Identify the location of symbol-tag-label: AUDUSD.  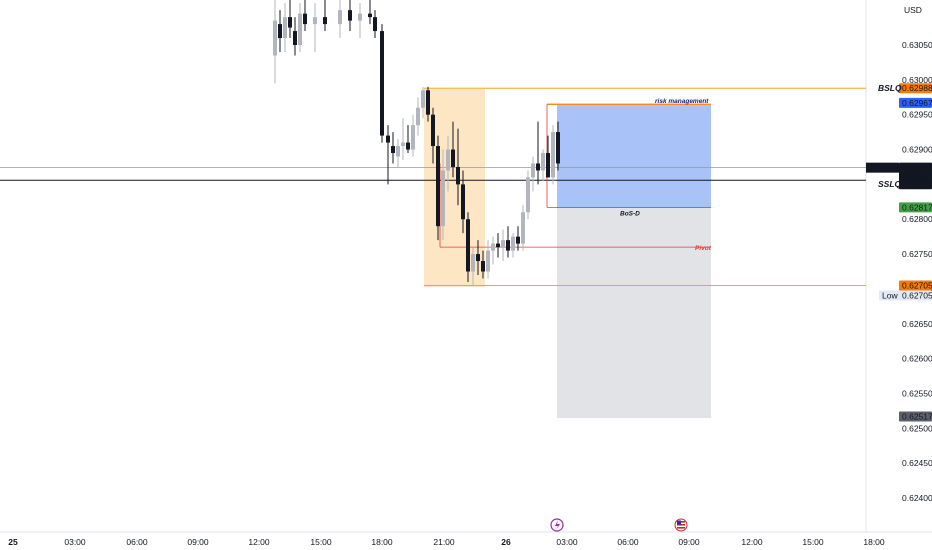
(887, 168).